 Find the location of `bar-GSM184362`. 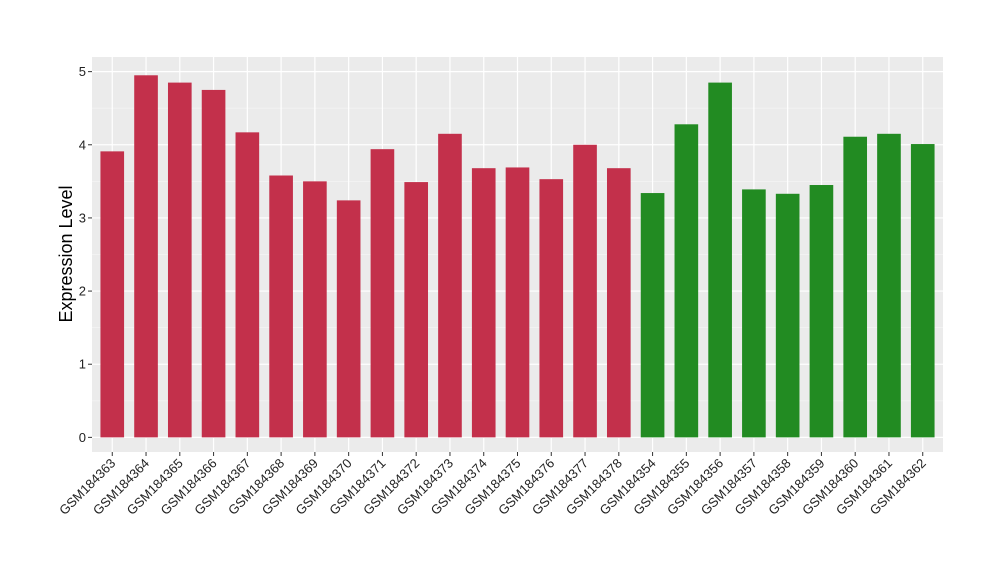

bar-GSM184362 is located at coordinates (922, 291).